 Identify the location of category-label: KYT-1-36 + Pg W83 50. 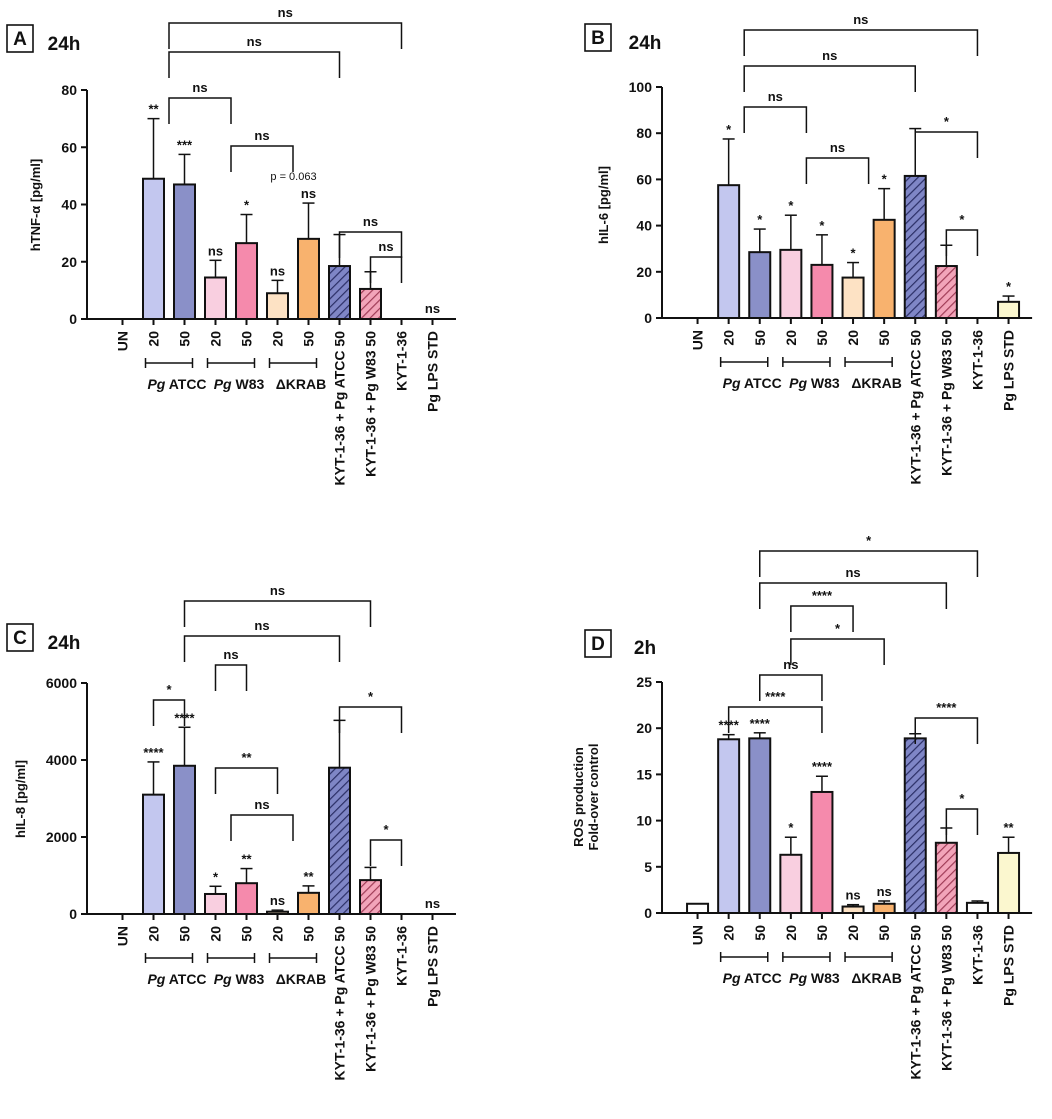
(946, 403).